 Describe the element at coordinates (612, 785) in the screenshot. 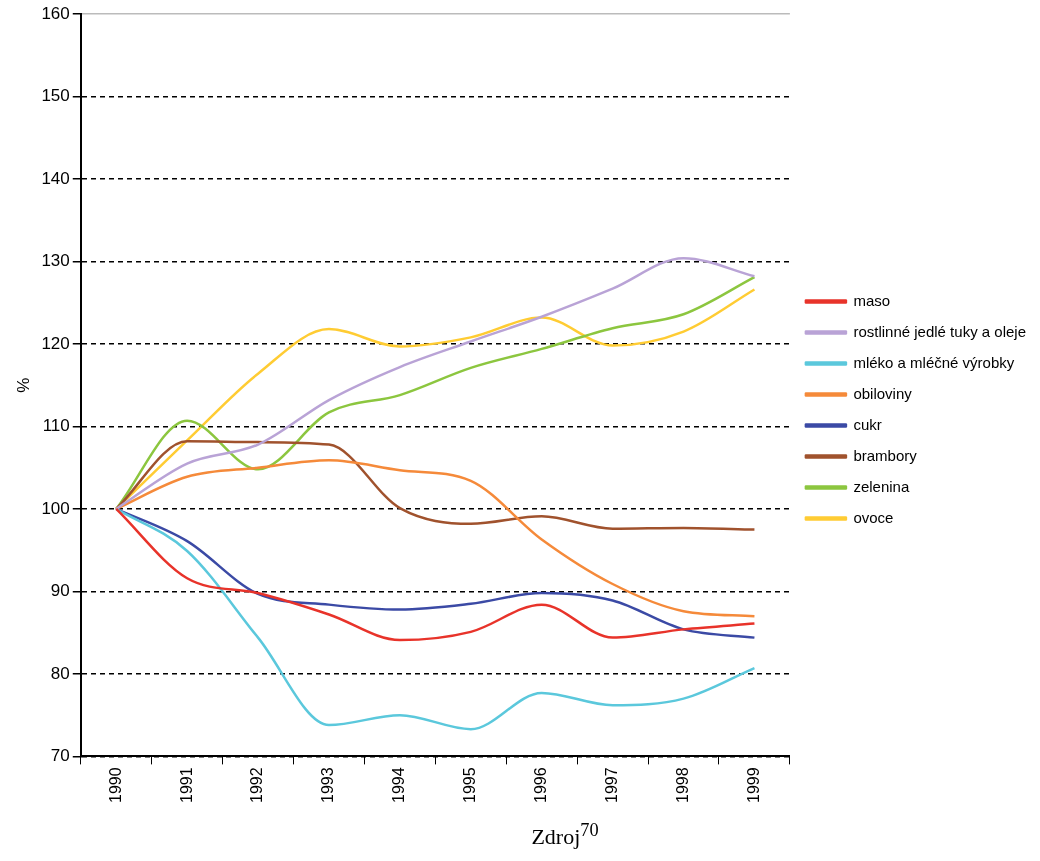

I see `x-tick-label: 1997` at that location.